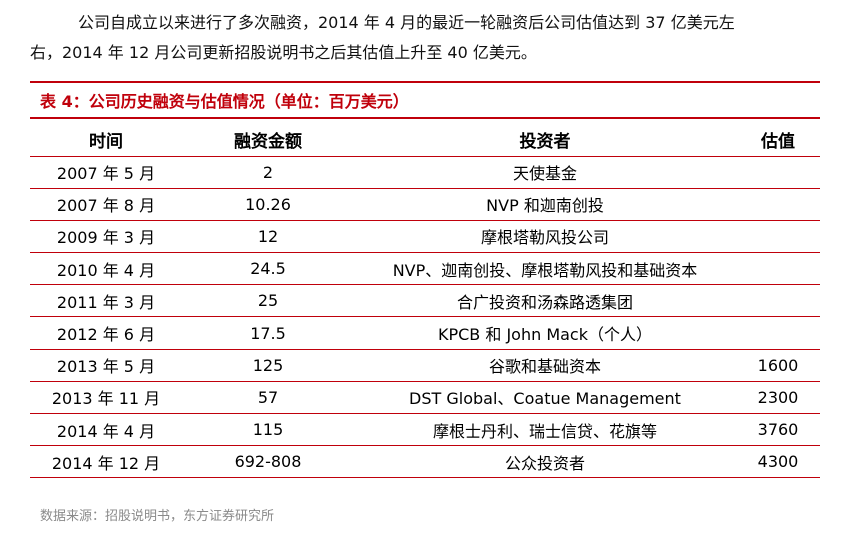 Image resolution: width=847 pixels, height=540 pixels. I want to click on caption-top-rule, so click(425, 82).